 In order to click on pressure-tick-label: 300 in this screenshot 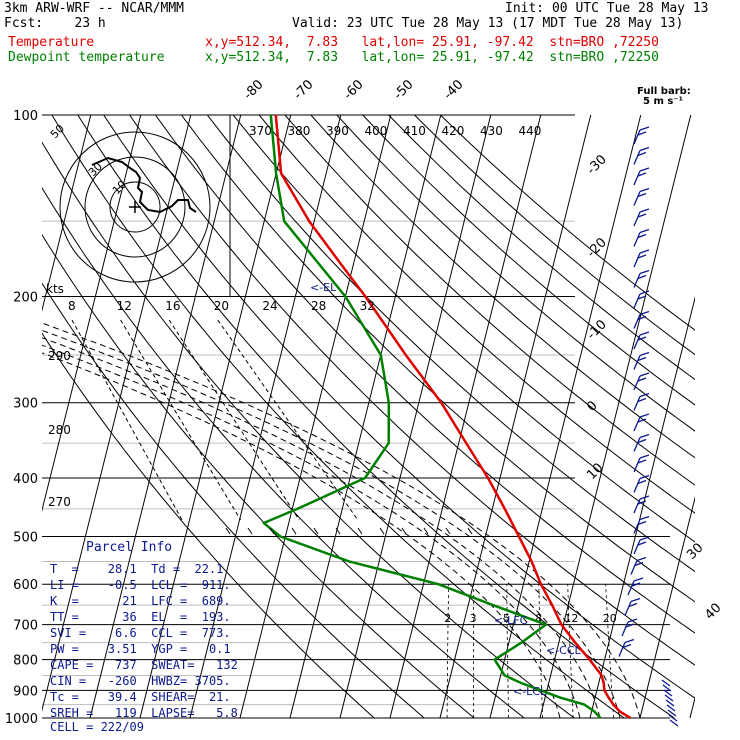, I will do `click(25, 404)`.